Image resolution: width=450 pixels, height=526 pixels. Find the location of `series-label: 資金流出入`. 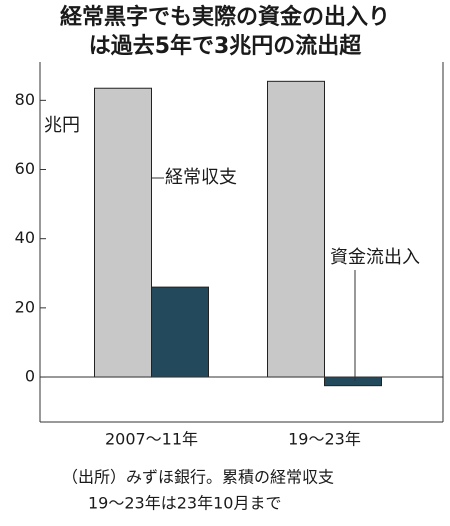

series-label: 資金流出入 is located at coordinates (375, 257).